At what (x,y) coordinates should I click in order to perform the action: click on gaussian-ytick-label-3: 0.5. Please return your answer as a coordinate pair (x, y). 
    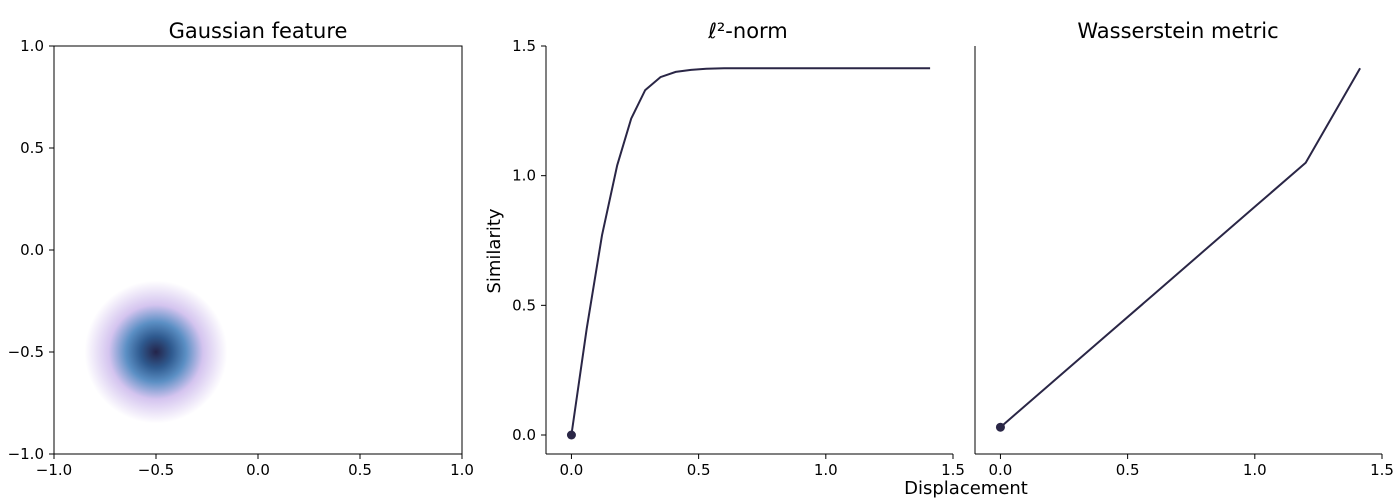
    Looking at the image, I should click on (32, 148).